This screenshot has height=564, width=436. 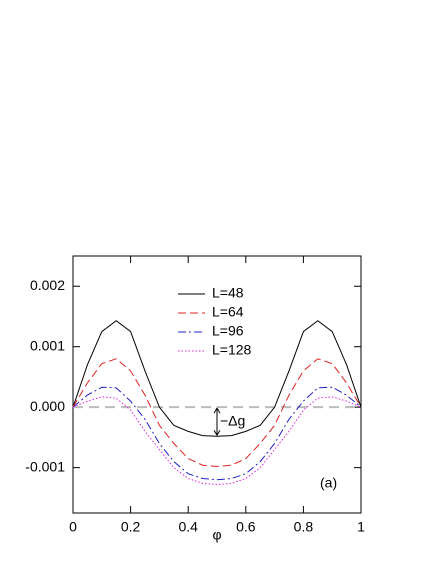 What do you see at coordinates (228, 331) in the screenshot?
I see `legend-label: L=96` at bounding box center [228, 331].